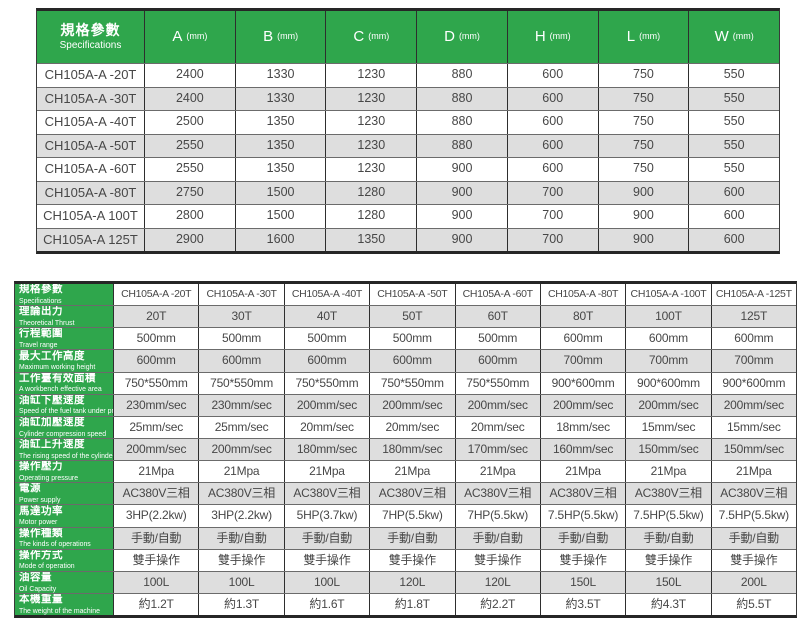 This screenshot has width=800, height=622. I want to click on spec-label-zh: 本機重量, so click(41, 599).